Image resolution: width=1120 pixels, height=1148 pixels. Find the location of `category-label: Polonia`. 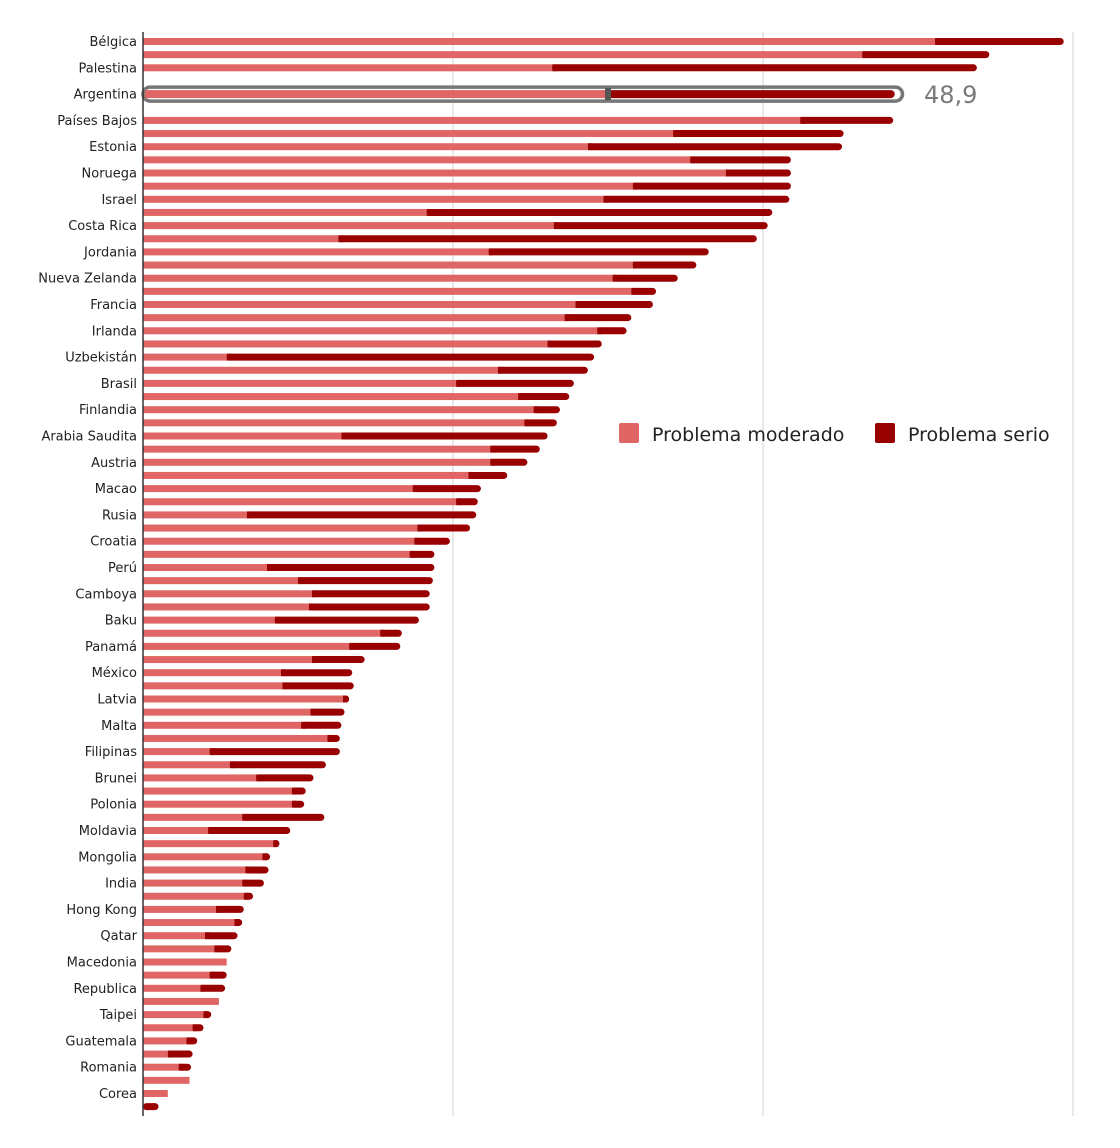

category-label: Polonia is located at coordinates (113, 805).